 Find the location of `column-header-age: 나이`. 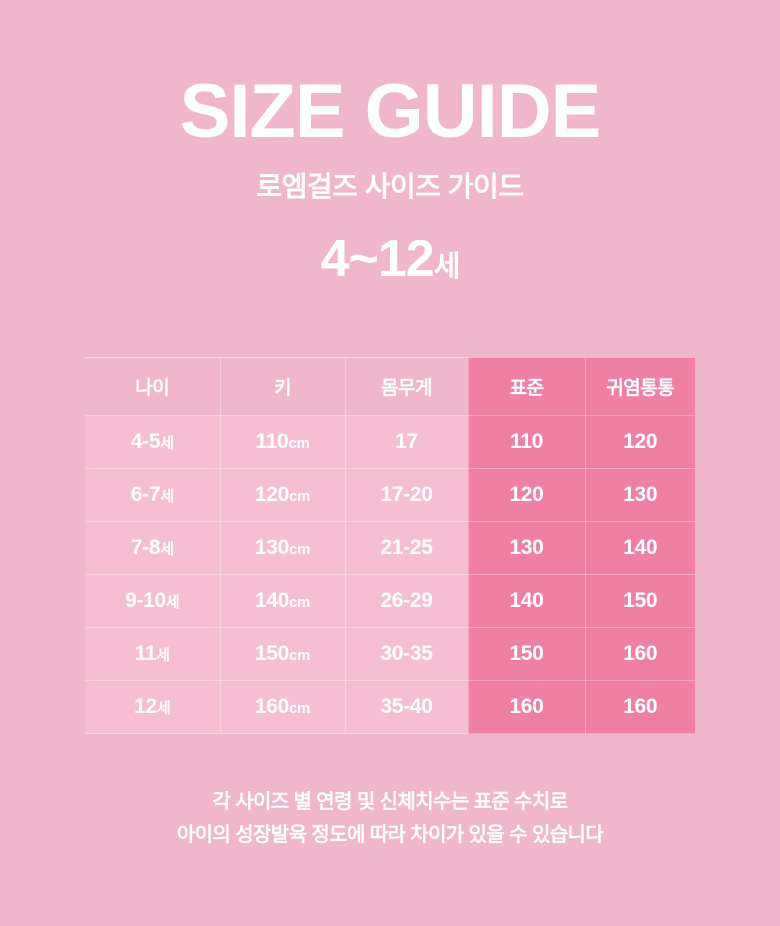

column-header-age: 나이 is located at coordinates (153, 386).